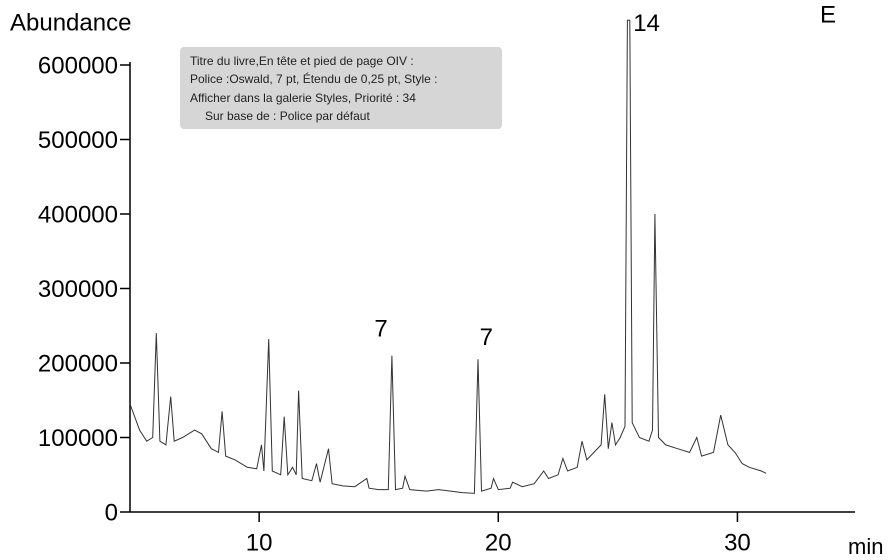  Describe the element at coordinates (287, 116) in the screenshot. I see `tooltip-line: Sur base de : Police par défaut` at that location.